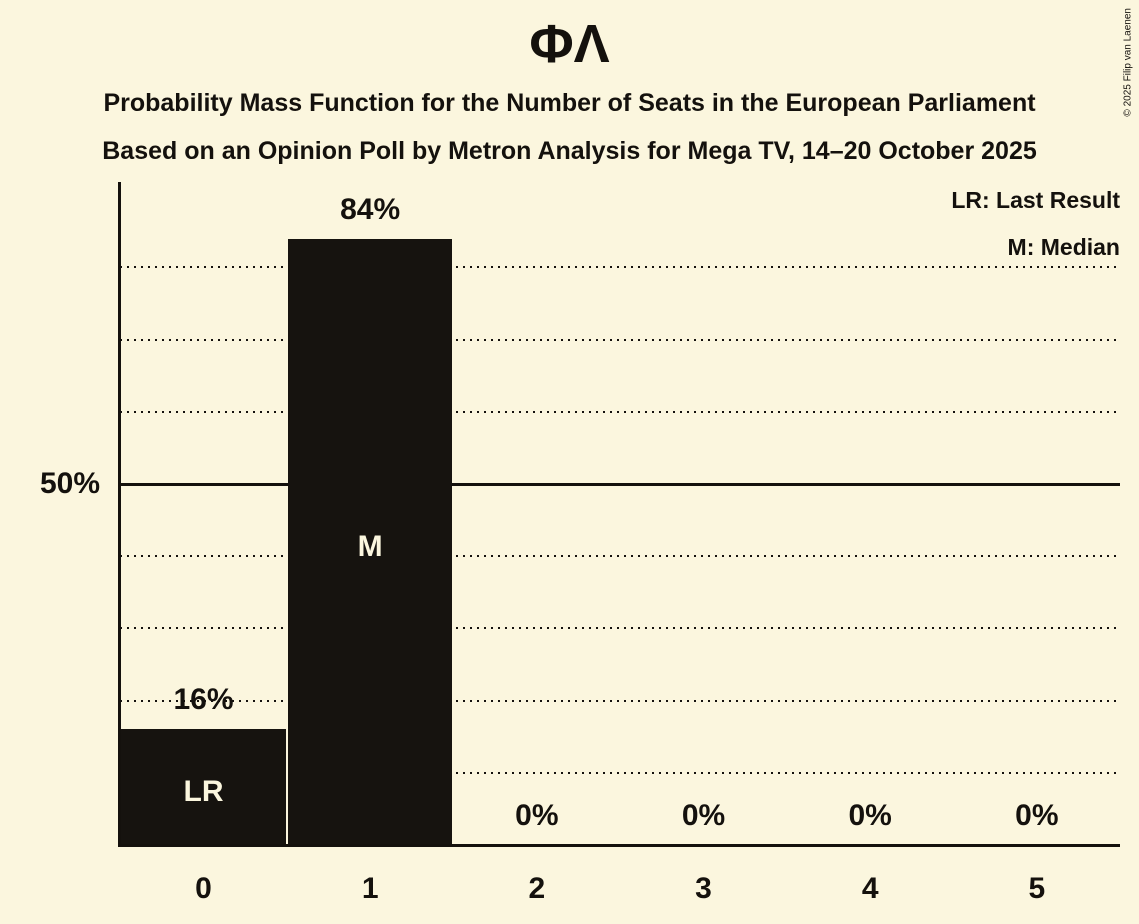 This screenshot has width=1139, height=924. What do you see at coordinates (619, 845) in the screenshot?
I see `x-axis-line` at bounding box center [619, 845].